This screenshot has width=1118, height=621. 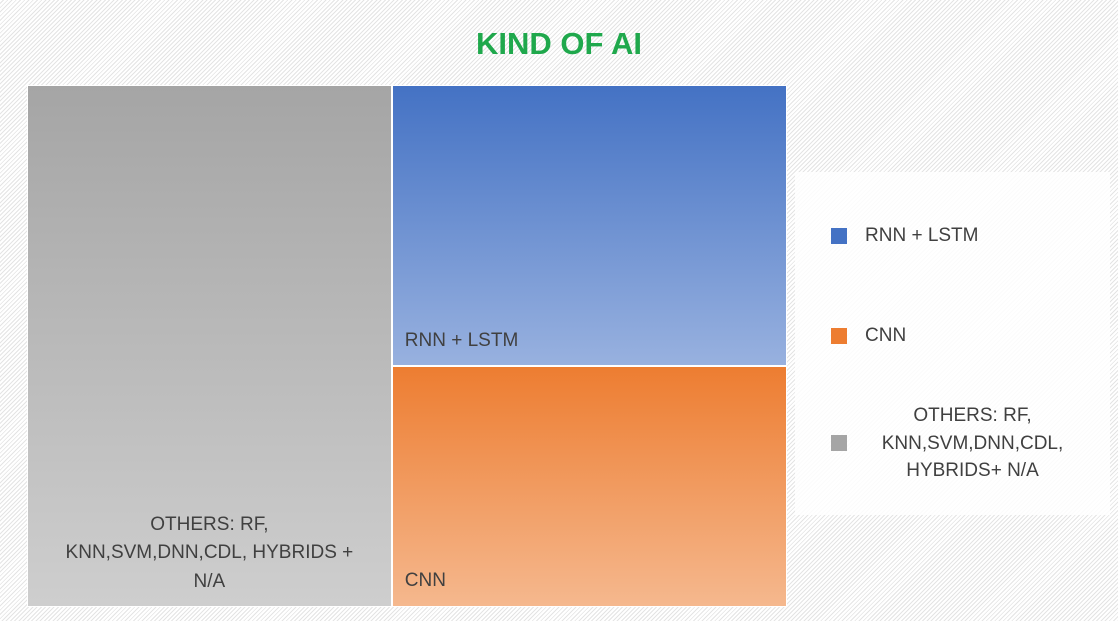 What do you see at coordinates (461, 340) in the screenshot?
I see `cell-label: RNN + LSTM` at bounding box center [461, 340].